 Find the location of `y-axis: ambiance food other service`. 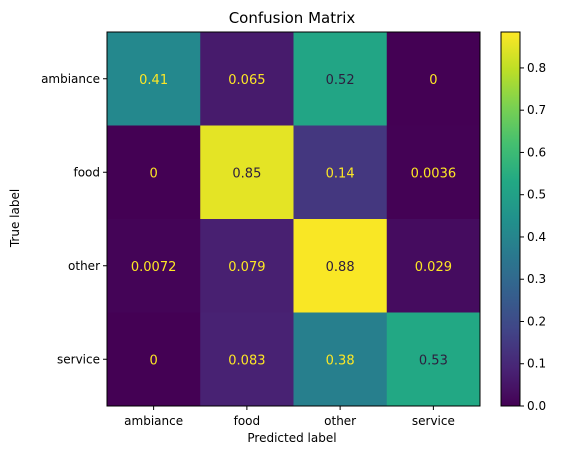

y-axis: ambiance food other service is located at coordinates (74, 219).